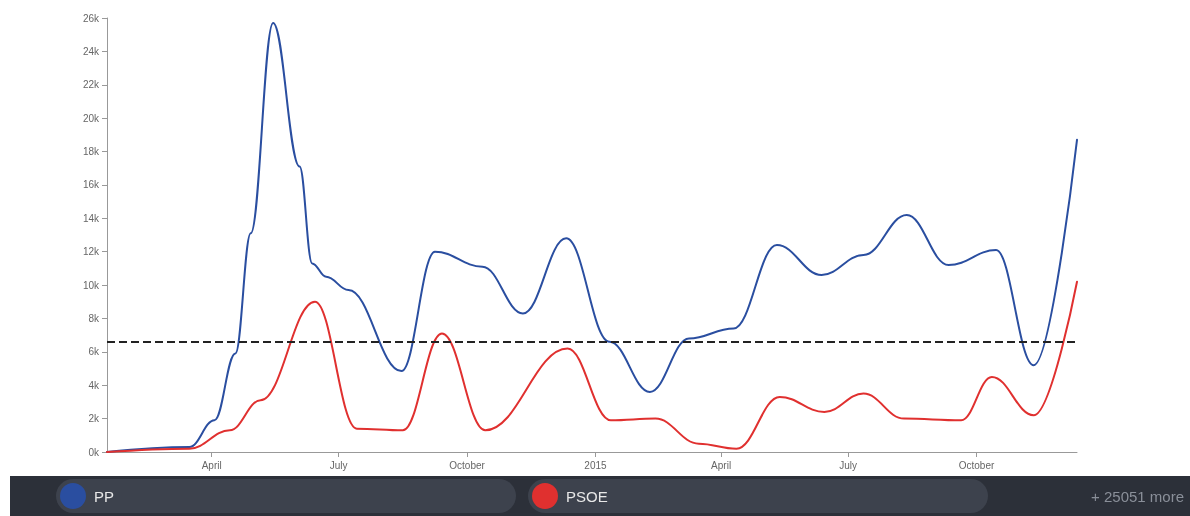 The height and width of the screenshot is (516, 1190). I want to click on y-tick-label: 14k, so click(91, 218).